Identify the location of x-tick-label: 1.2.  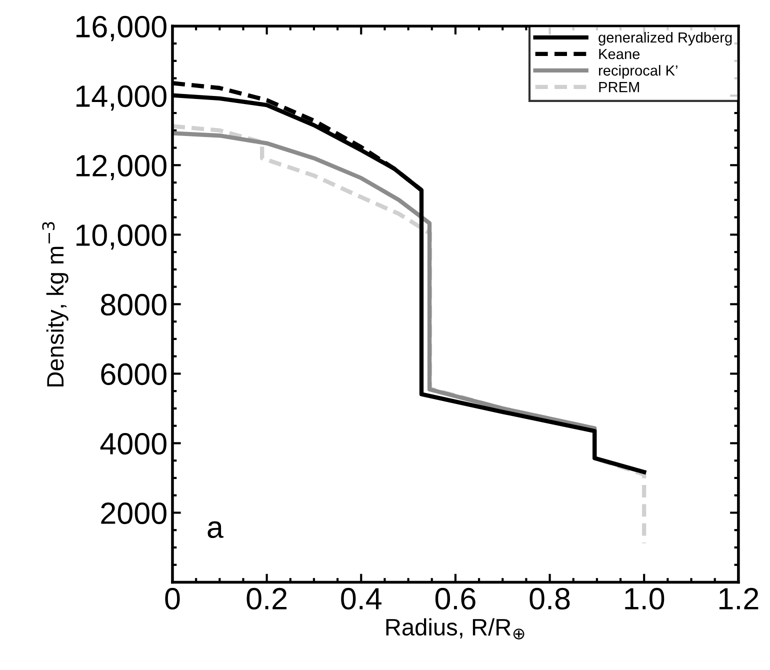
(739, 599).